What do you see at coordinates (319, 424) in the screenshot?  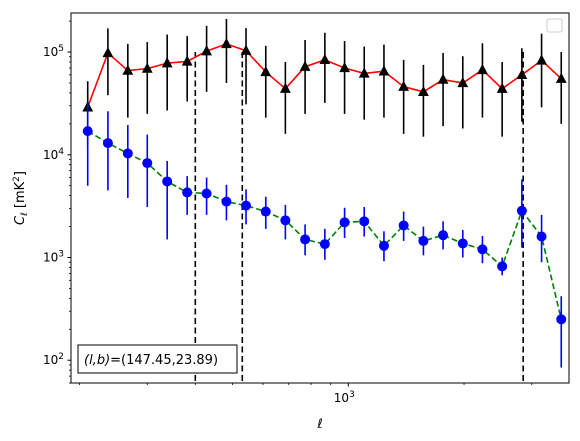 I see `x-axis-label: ℓ` at bounding box center [319, 424].